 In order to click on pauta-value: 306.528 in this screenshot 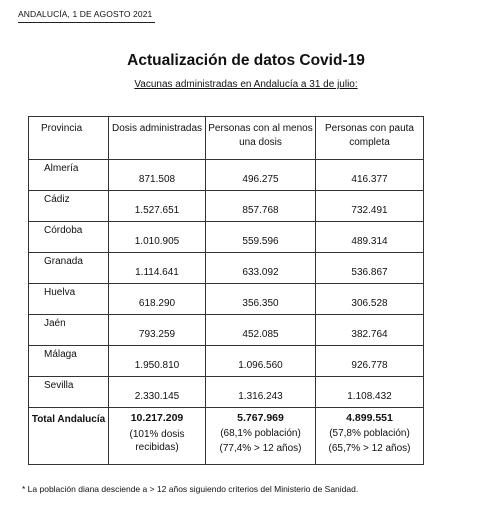, I will do `click(369, 299)`.